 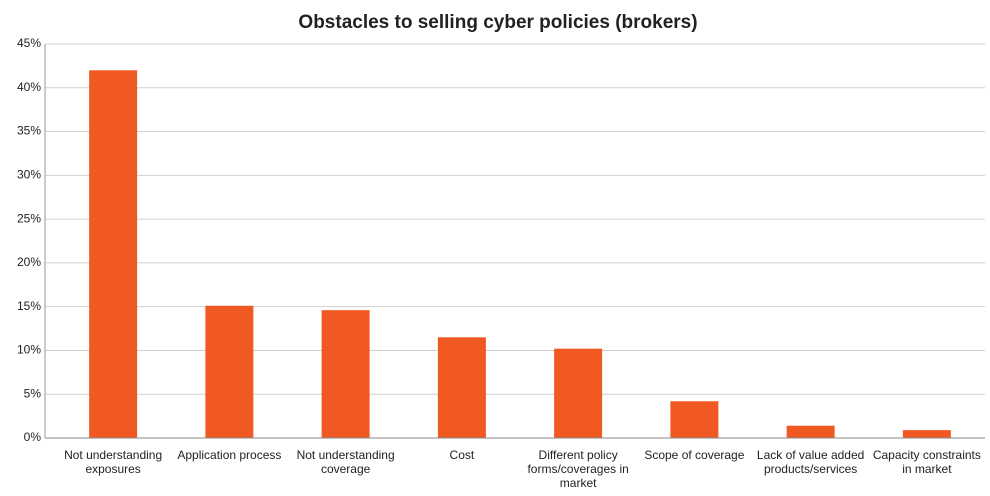 What do you see at coordinates (229, 455) in the screenshot?
I see `x-tick-label: Application process` at bounding box center [229, 455].